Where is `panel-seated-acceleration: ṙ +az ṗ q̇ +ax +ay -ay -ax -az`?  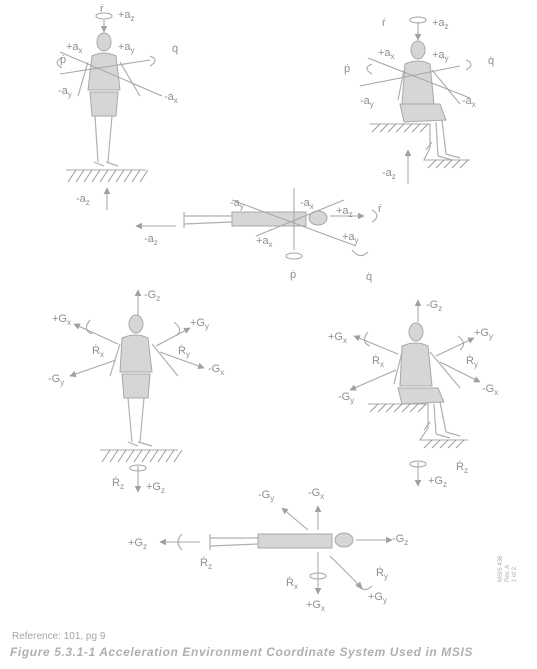 panel-seated-acceleration: ṙ +az ṗ q̇ +ax +ay -ay -ax -az is located at coordinates (419, 100).